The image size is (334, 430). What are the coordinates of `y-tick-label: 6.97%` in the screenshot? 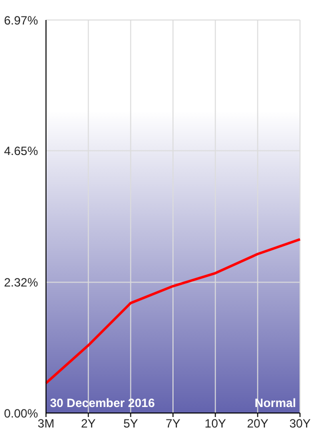 It's located at (21, 20).